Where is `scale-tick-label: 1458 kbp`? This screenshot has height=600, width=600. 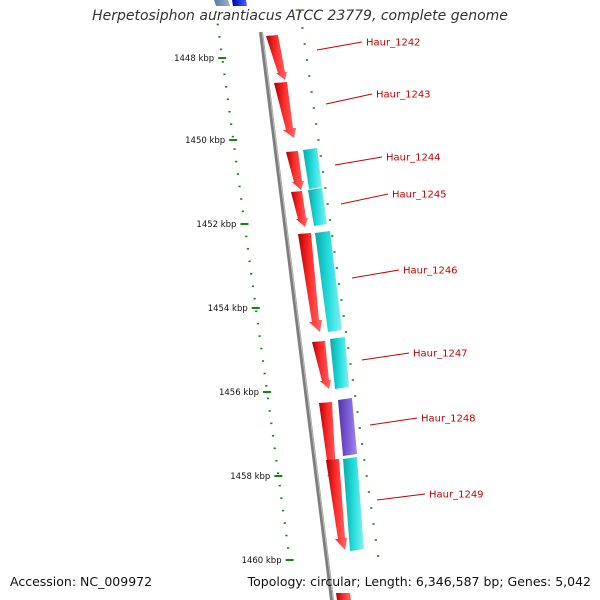
scale-tick-label: 1458 kbp is located at coordinates (250, 477).